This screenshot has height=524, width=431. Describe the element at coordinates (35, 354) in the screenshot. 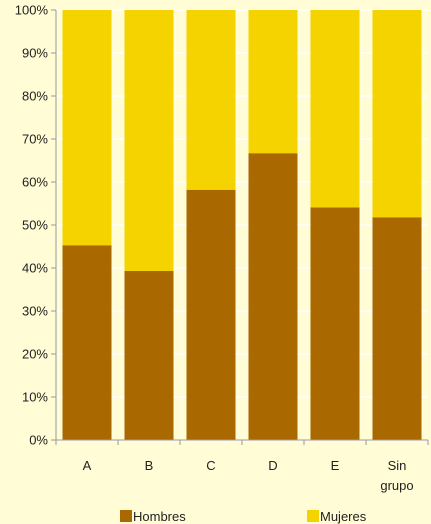

I see `y-tick-label: 20%` at that location.